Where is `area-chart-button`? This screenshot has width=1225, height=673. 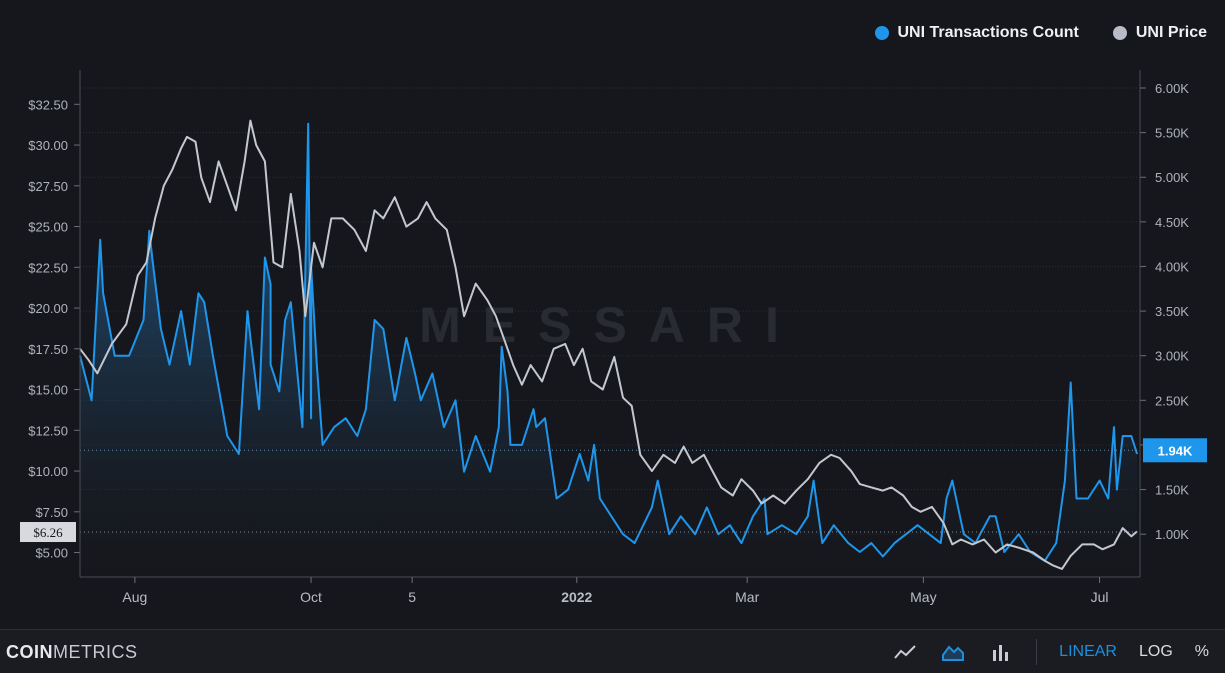
area-chart-button is located at coordinates (953, 652).